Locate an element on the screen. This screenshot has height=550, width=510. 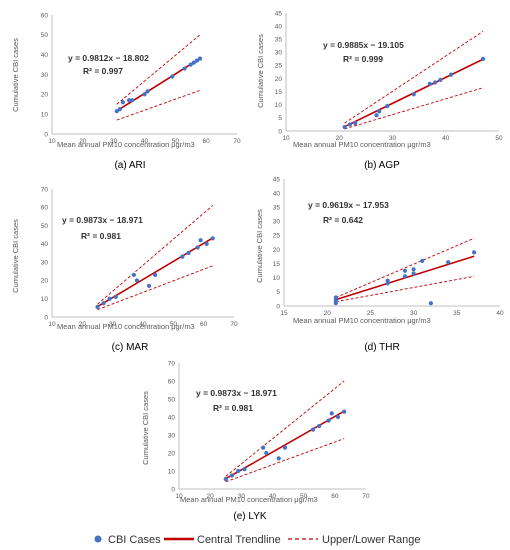
legend-label-cbi-cases: CBI Cases is located at coordinates (134, 540).